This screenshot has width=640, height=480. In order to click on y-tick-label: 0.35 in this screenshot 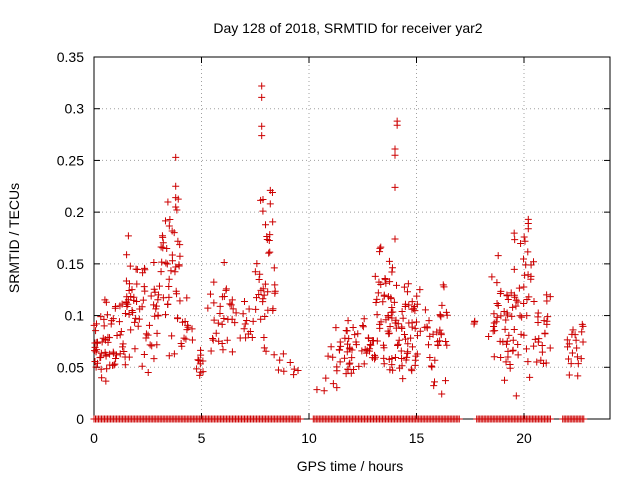, I will do `click(70, 57)`.